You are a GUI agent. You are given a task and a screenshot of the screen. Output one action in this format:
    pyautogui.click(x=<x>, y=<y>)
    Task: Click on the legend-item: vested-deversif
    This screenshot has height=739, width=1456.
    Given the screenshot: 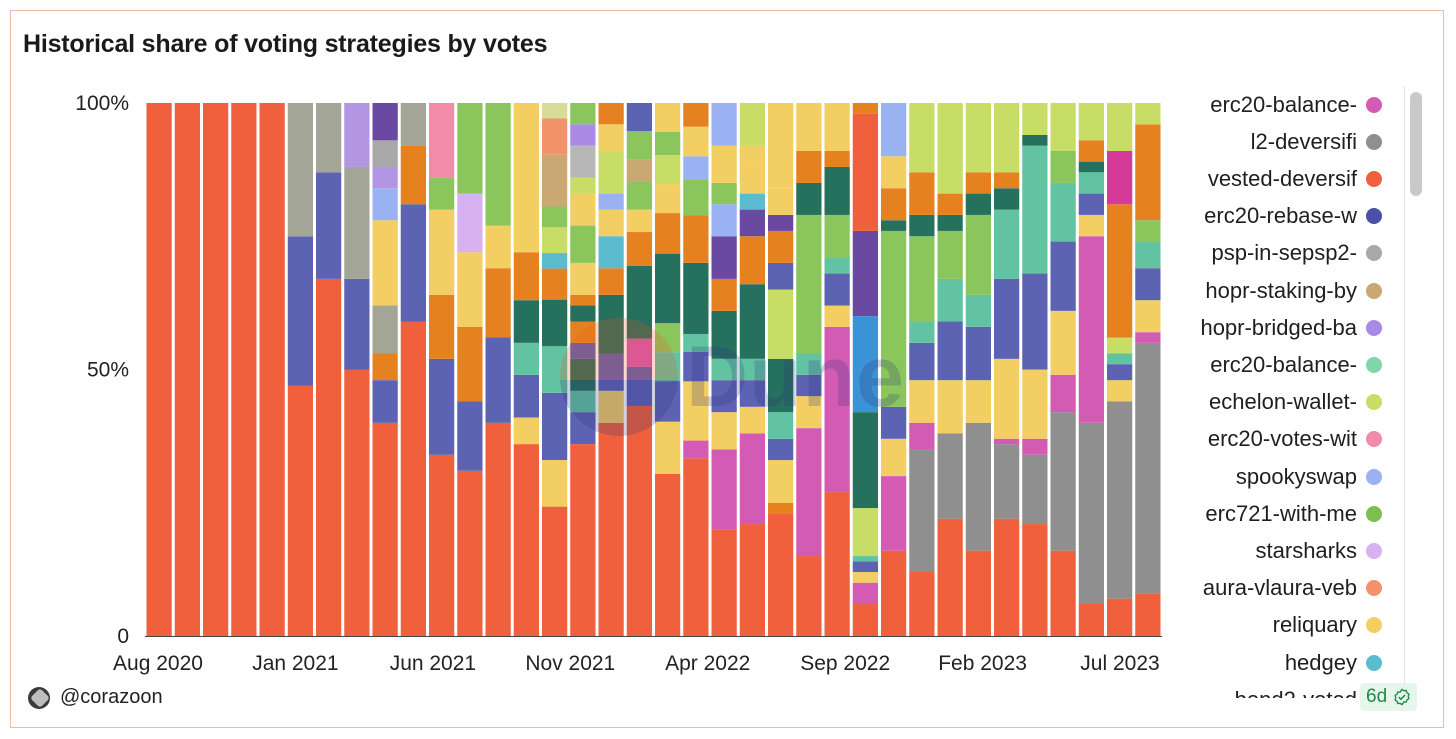 What is the action you would take?
    pyautogui.click(x=1279, y=178)
    